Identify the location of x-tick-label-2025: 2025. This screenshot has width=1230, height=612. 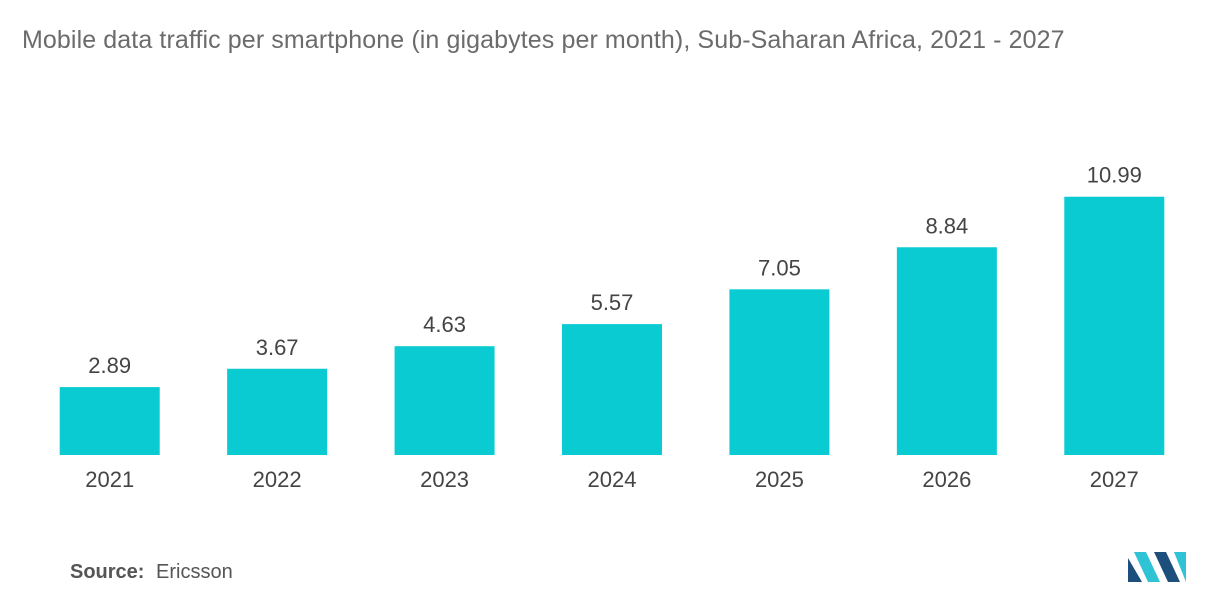
(779, 479).